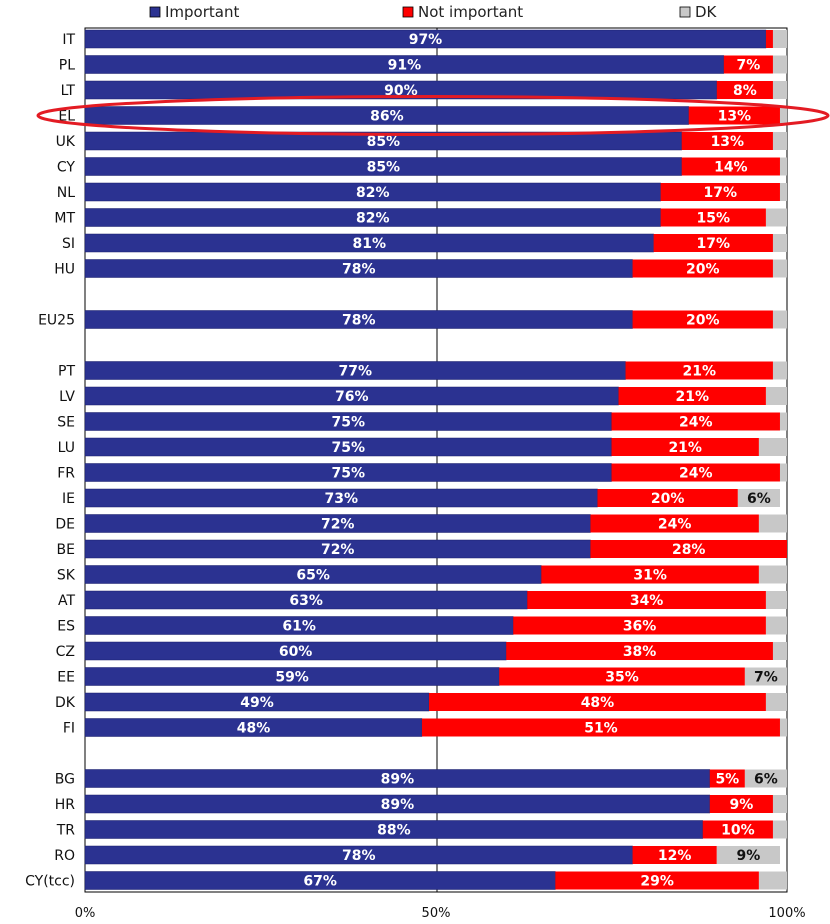 The image size is (830, 924). Describe the element at coordinates (306, 601) in the screenshot. I see `bar-value-label: 63%` at that location.